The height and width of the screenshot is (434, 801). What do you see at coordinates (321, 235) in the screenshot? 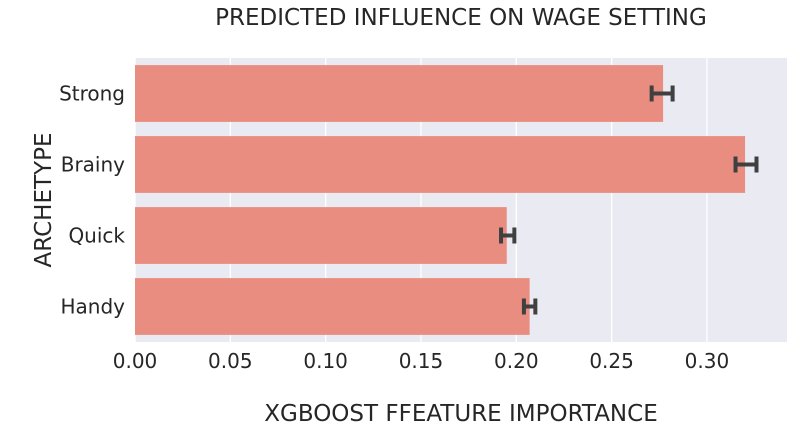
I see `bar-quick` at bounding box center [321, 235].